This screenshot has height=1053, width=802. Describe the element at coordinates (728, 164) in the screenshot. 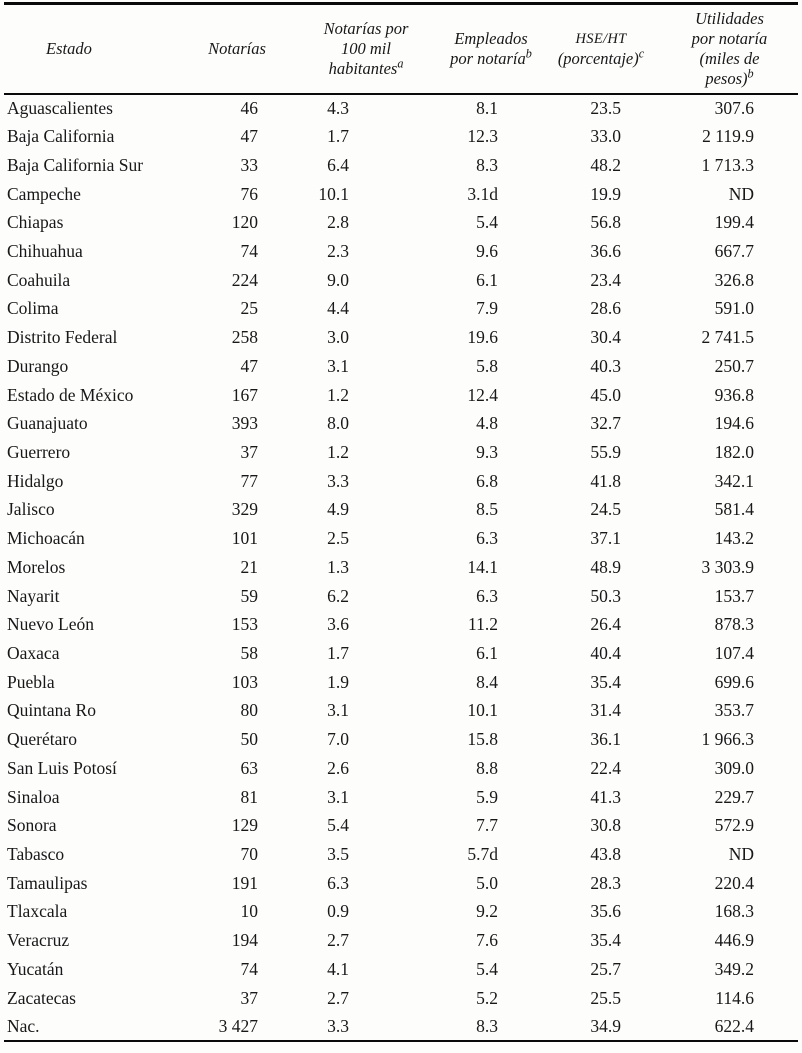

I see `cell-utilidades: 1 713.3` at that location.